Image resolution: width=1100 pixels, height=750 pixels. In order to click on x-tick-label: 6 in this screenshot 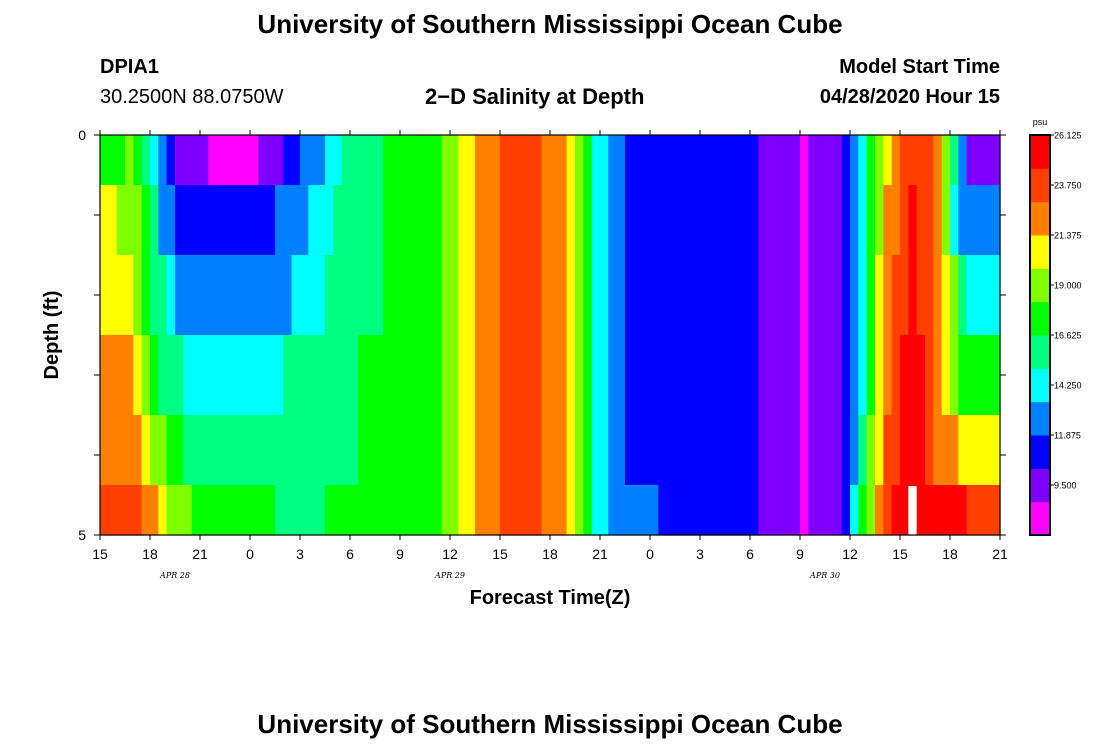, I will do `click(750, 554)`.